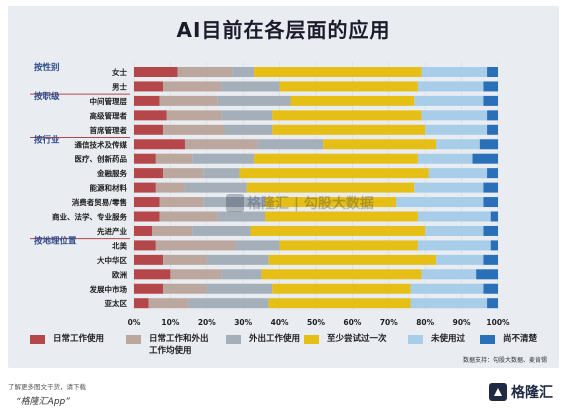 This screenshot has height=413, width=567. What do you see at coordinates (179, 345) in the screenshot?
I see `legend-label: 日常工作和外出 工作均使用` at bounding box center [179, 345].